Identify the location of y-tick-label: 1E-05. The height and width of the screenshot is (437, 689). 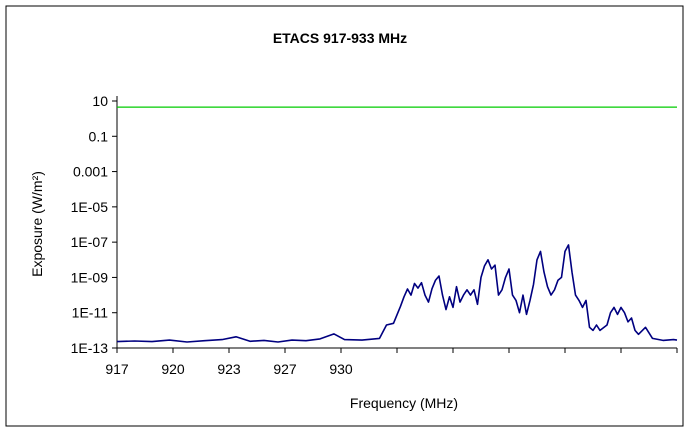
(90, 207).